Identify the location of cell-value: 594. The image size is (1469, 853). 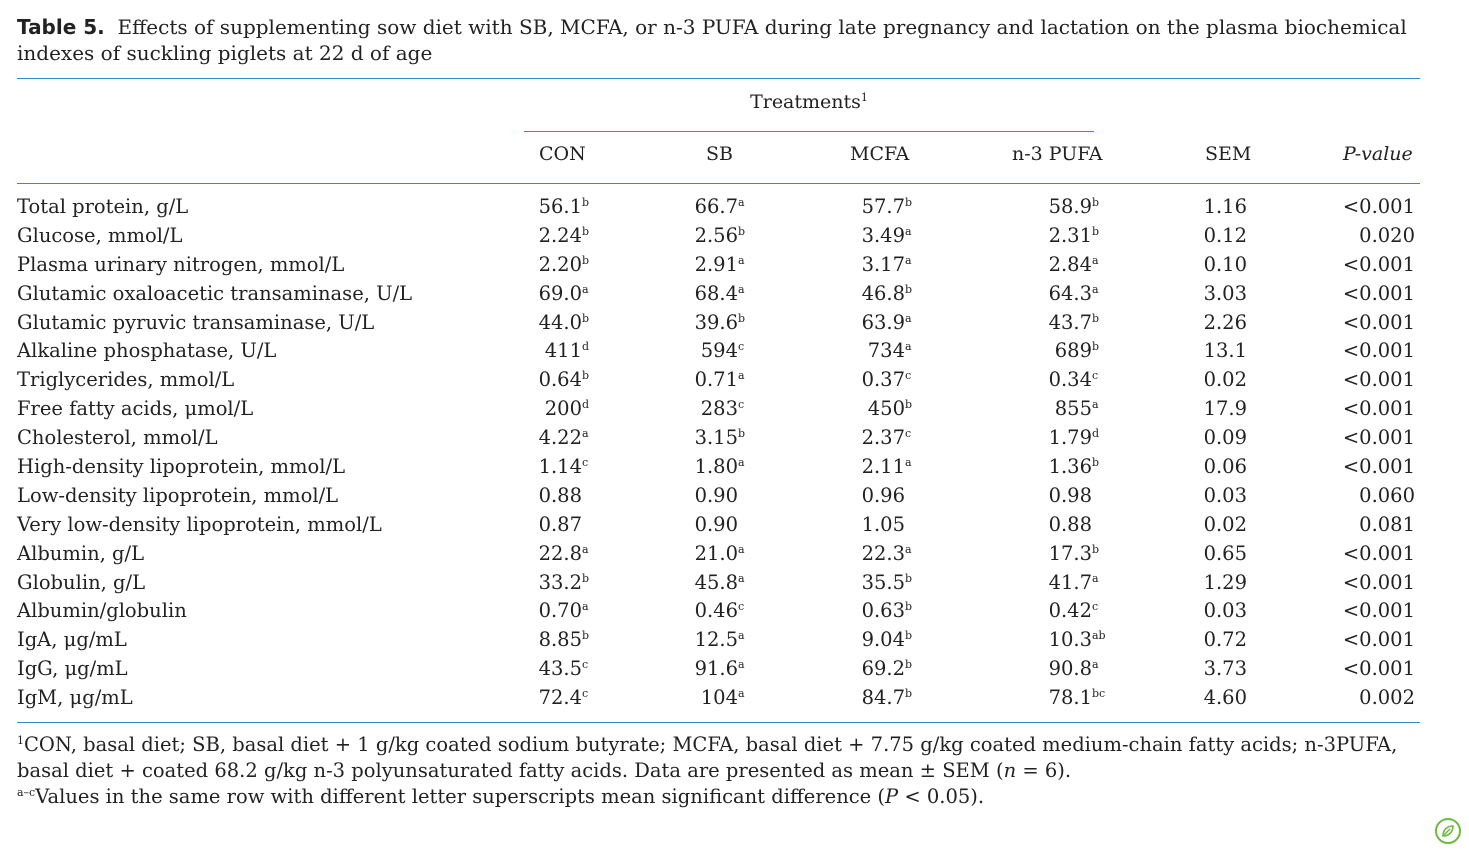
(719, 351).